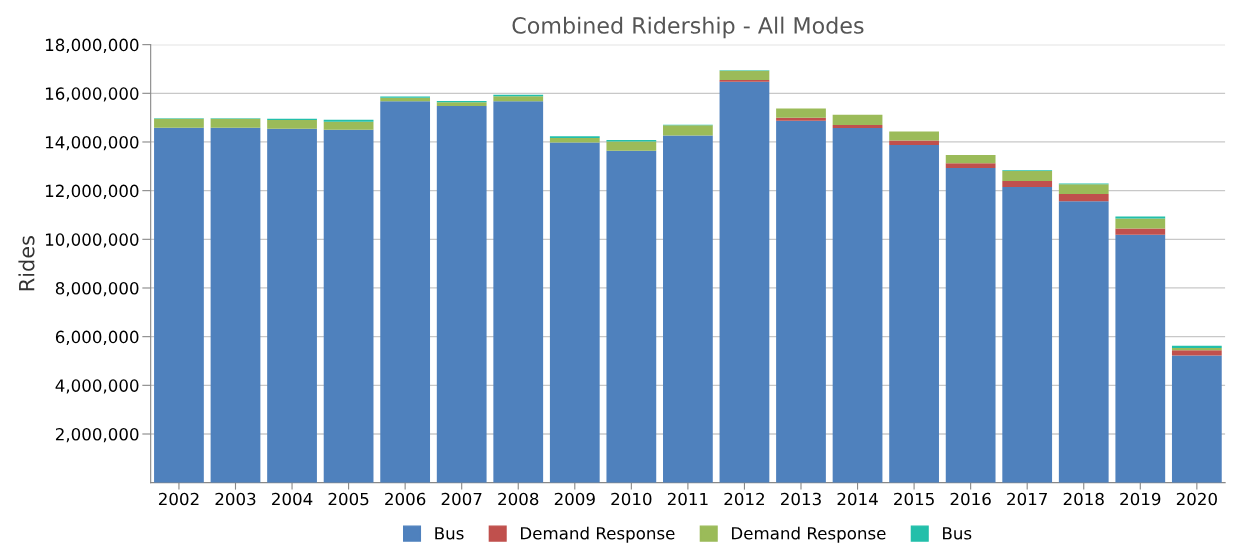 This screenshot has height=558, width=1235. Describe the element at coordinates (801, 499) in the screenshot. I see `x-tick-label: 2013` at that location.